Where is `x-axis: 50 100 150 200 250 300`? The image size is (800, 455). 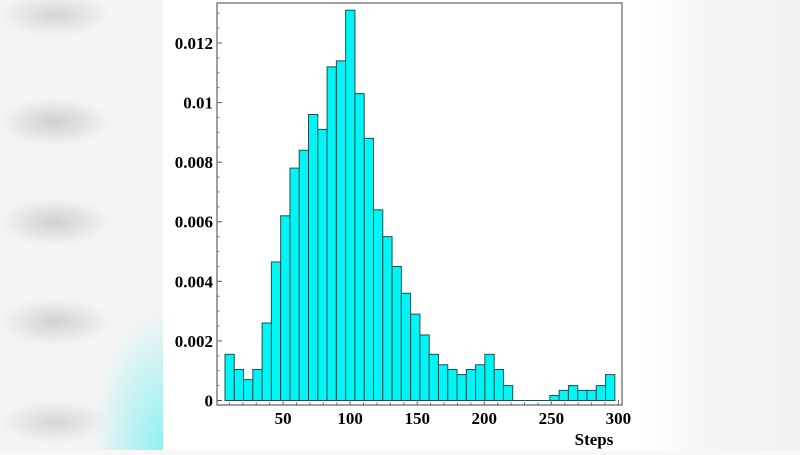 x-axis: 50 100 150 200 250 300 is located at coordinates (430, 414).